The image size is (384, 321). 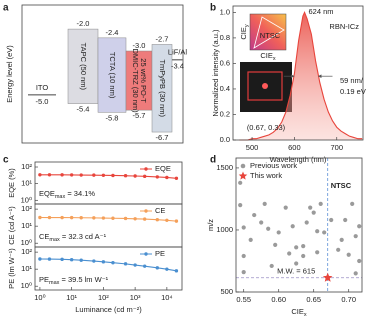 What do you see at coordinates (297, 311) in the screenshot?
I see `x-axis-label-base: CIE` at bounding box center [297, 311].